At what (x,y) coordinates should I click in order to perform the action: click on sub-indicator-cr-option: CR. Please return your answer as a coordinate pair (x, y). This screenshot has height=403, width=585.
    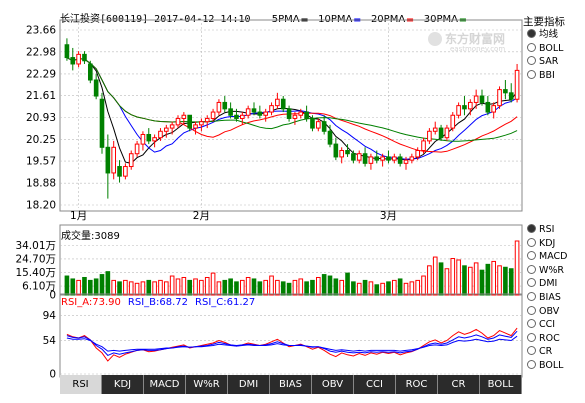
    Looking at the image, I should click on (554, 352).